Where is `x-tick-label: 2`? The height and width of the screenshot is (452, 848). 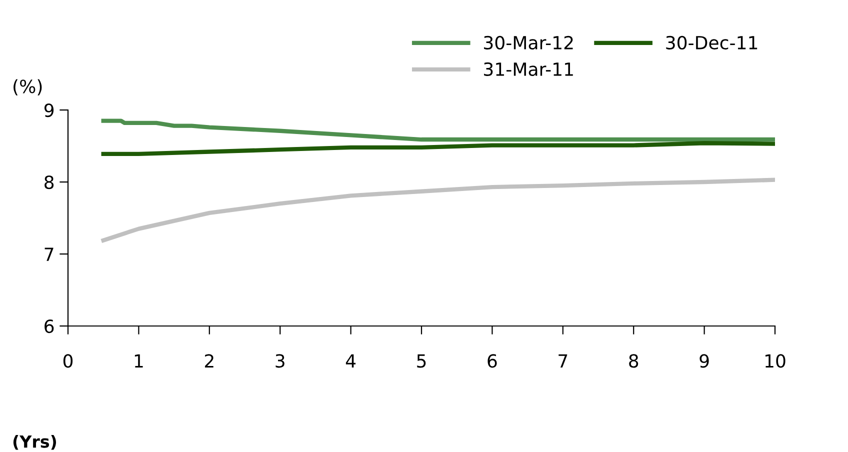 x-tick-label: 2 is located at coordinates (209, 361).